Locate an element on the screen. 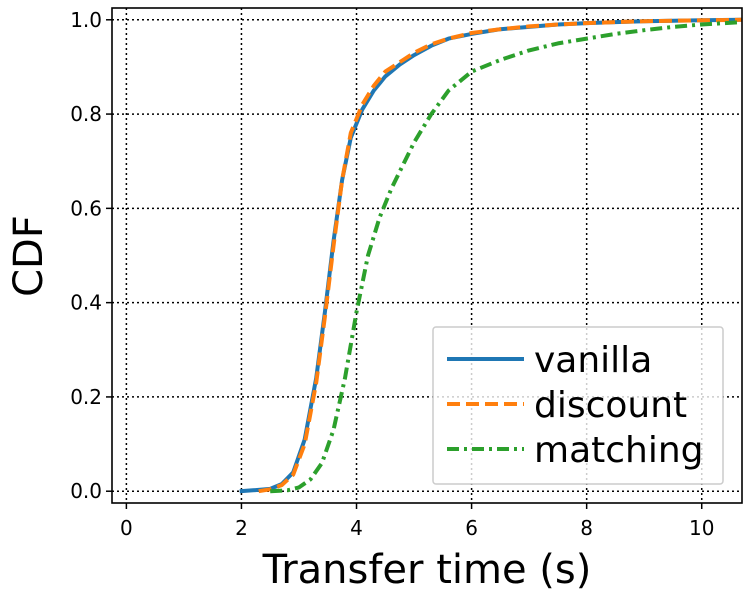 Image resolution: width=750 pixels, height=600 pixels. x-tick-label: 10 is located at coordinates (701, 528).